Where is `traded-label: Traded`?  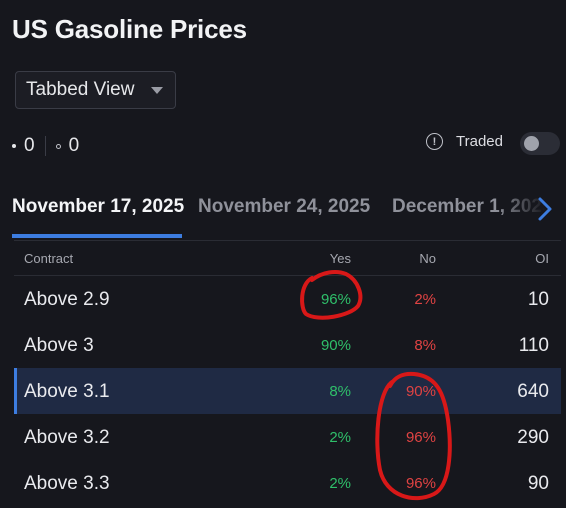
traded-label: Traded is located at coordinates (479, 141).